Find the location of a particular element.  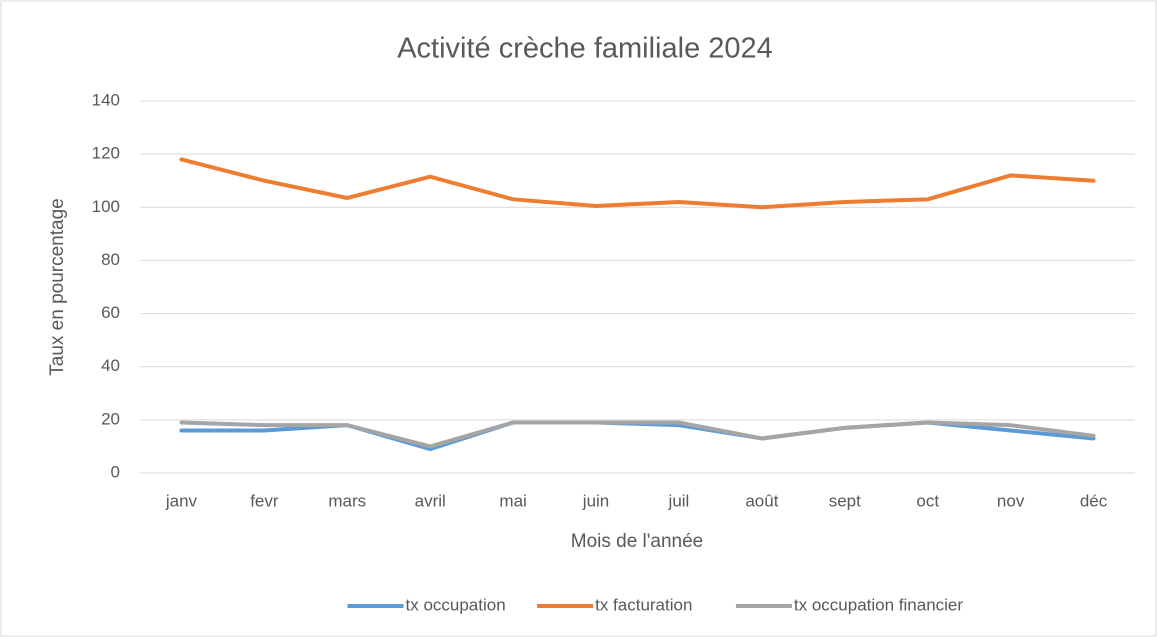

x-tick-label: août is located at coordinates (761, 500).